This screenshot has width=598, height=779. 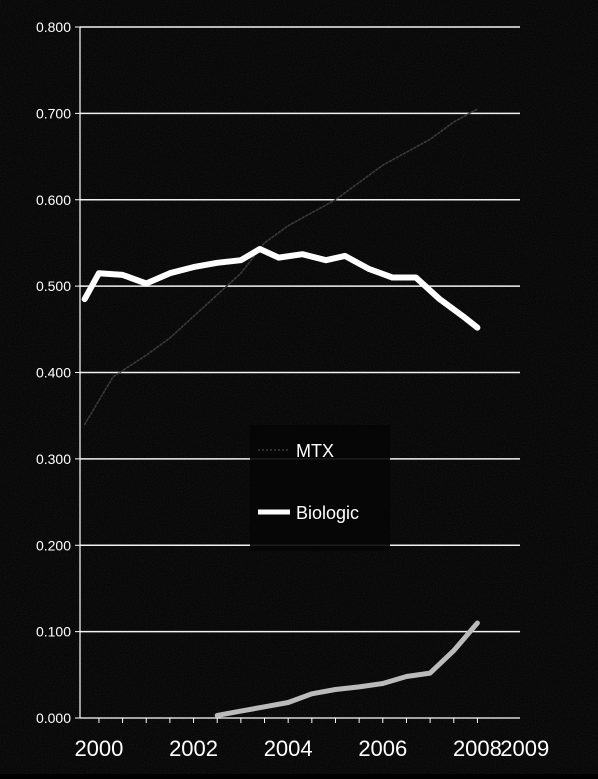 I want to click on y-tick-label: 0.600, so click(x=53, y=200).